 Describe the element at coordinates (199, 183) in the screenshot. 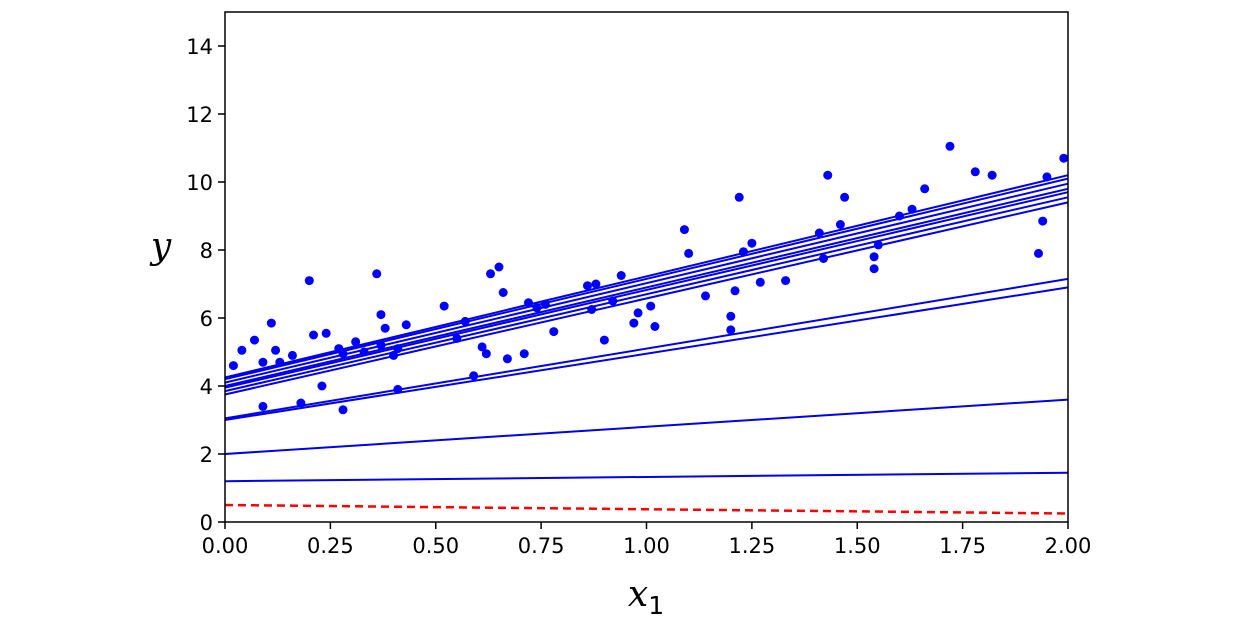

I see `y-tick-label: 10` at that location.